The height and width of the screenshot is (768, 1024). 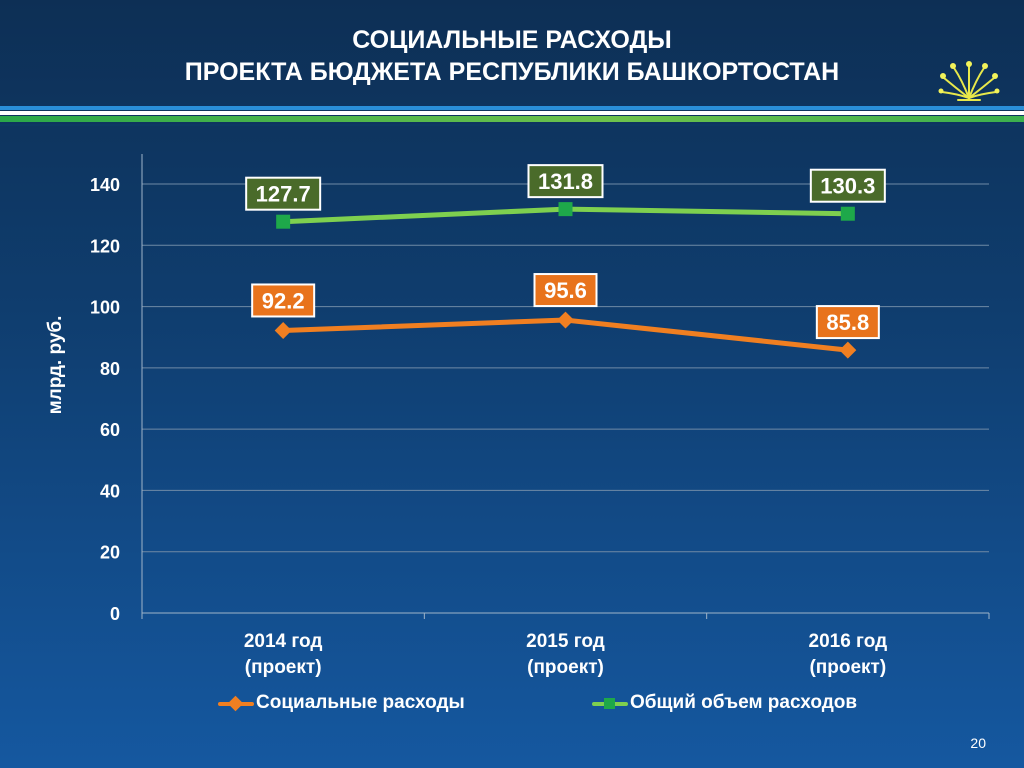 I want to click on legend-item-social: Социальные расходы, so click(x=341, y=703).